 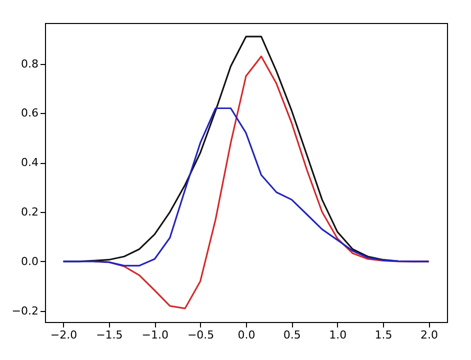 I want to click on x-tick-label: −0.5, so click(x=200, y=335).